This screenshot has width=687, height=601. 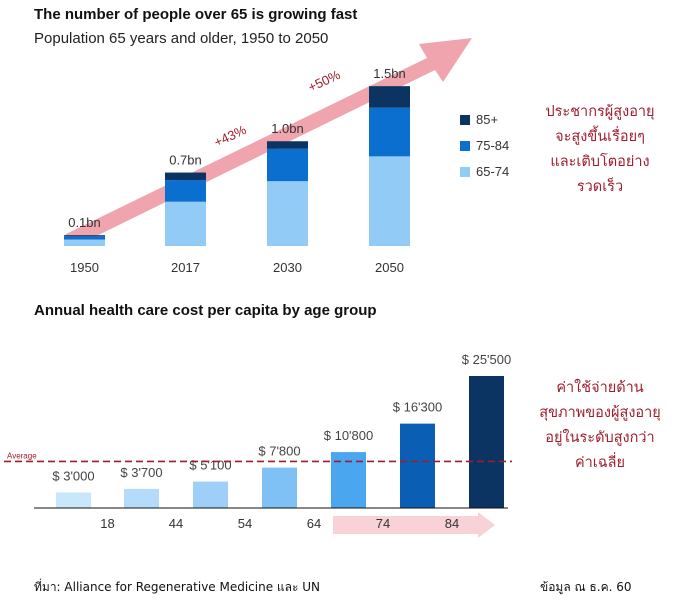 What do you see at coordinates (141, 472) in the screenshot?
I see `cost-value-label: $ 3'700` at bounding box center [141, 472].